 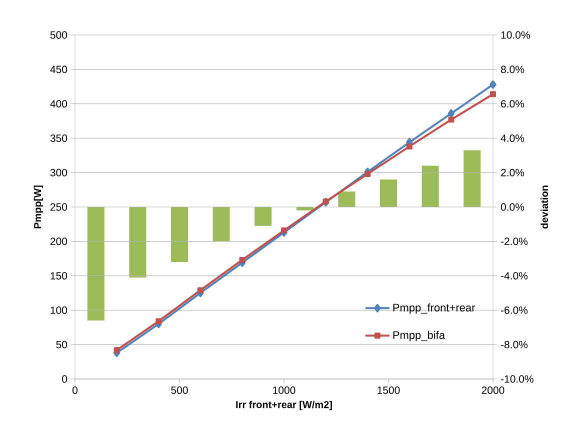 What do you see at coordinates (512, 70) in the screenshot?
I see `y2-tick-label: 8.0%` at bounding box center [512, 70].